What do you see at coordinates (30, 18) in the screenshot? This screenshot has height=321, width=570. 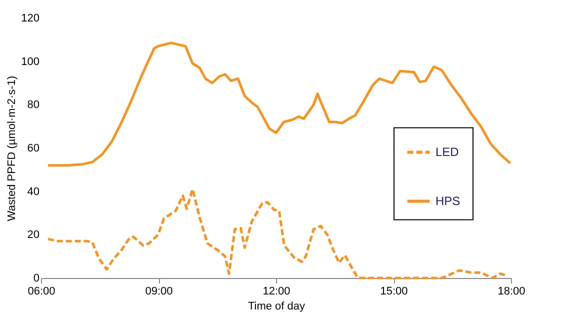 I see `y-tick-label: 120` at bounding box center [30, 18].